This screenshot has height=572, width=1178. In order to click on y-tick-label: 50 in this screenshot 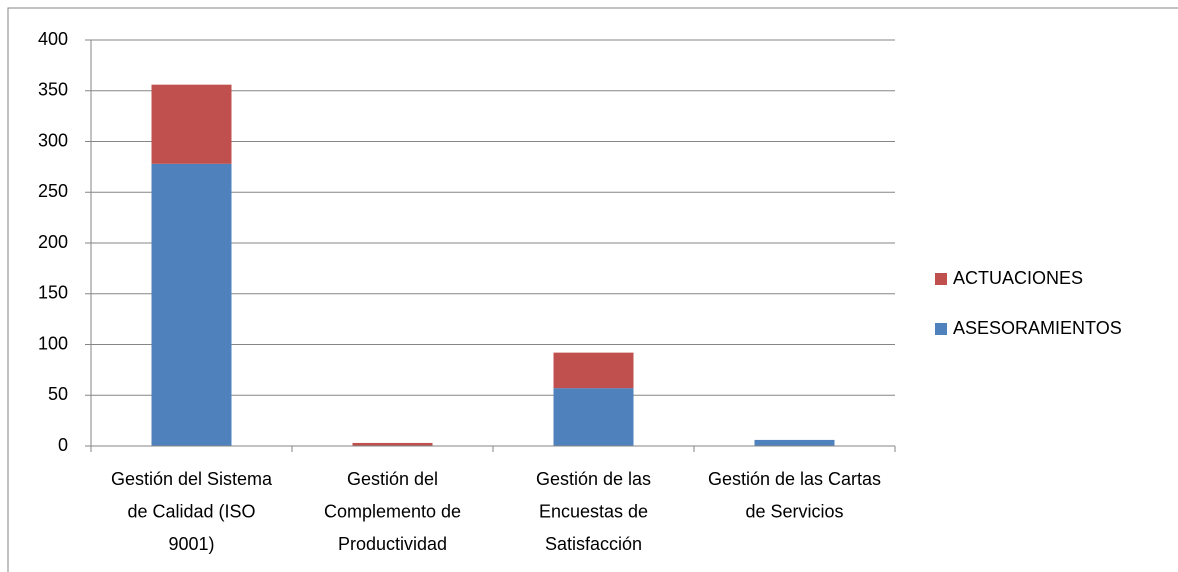, I will do `click(58, 394)`.